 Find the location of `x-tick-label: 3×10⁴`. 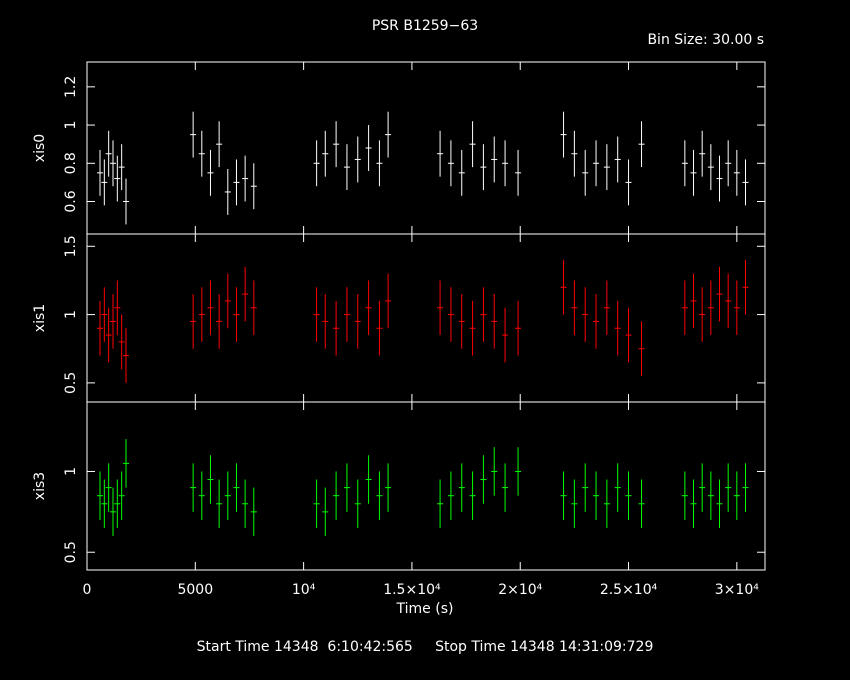

x-tick-label: 3×10⁴ is located at coordinates (737, 590).